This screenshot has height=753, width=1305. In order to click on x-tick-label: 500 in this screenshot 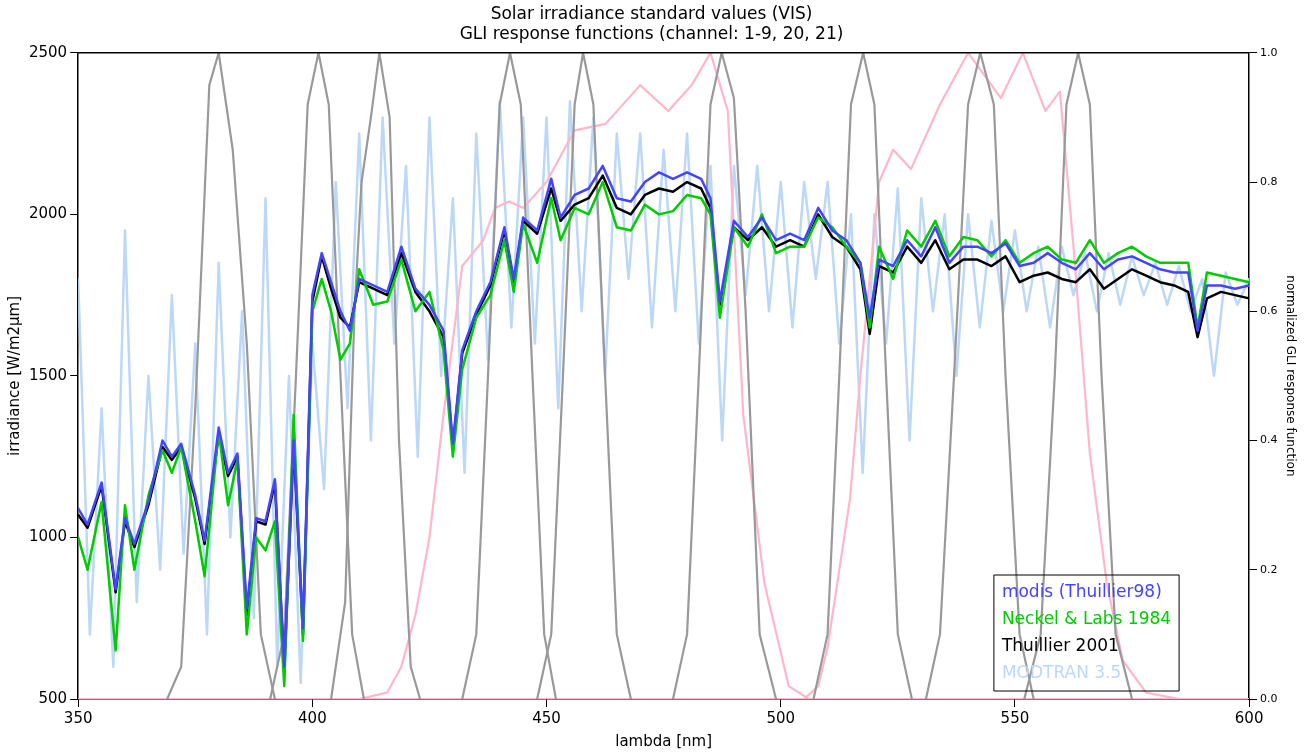, I will do `click(781, 717)`.